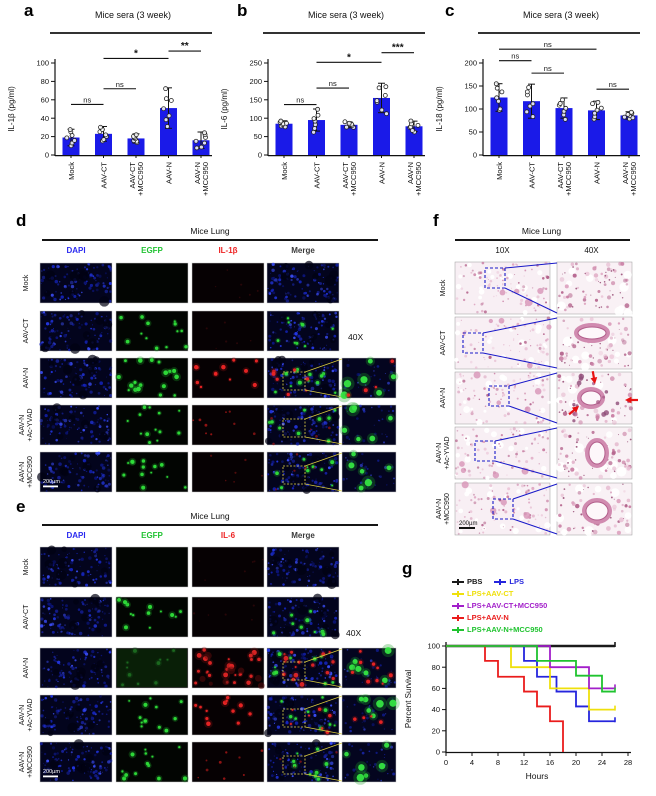  What do you see at coordinates (436, 688) in the screenshot?
I see `svg-text: 60` at bounding box center [436, 688].